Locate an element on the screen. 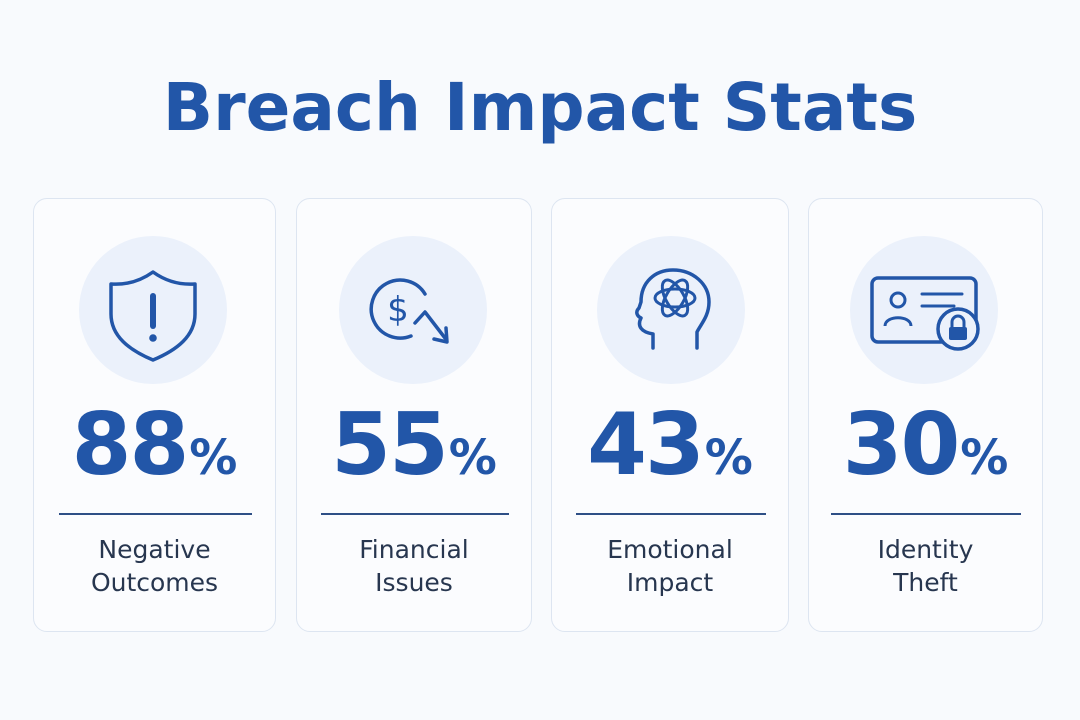 Image resolution: width=1080 pixels, height=720 pixels. label-line-1: Identity is located at coordinates (925, 549).